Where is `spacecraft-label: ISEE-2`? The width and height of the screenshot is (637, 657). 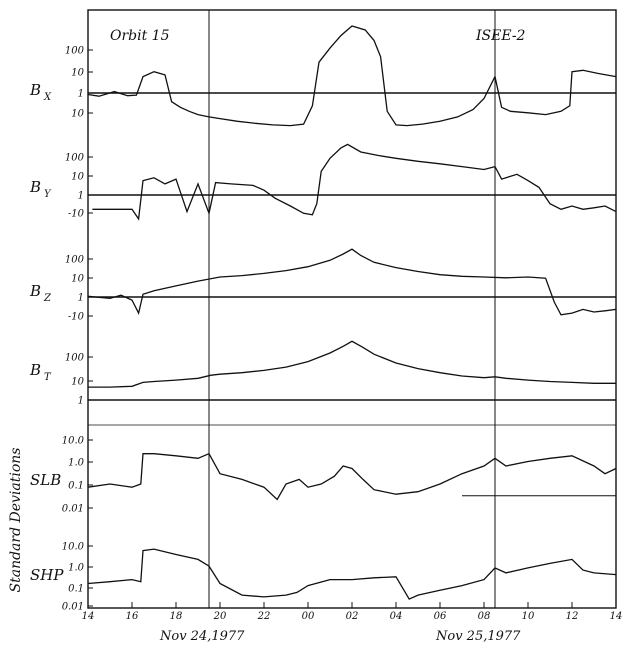 spacecraft-label: ISEE-2 is located at coordinates (500, 36).